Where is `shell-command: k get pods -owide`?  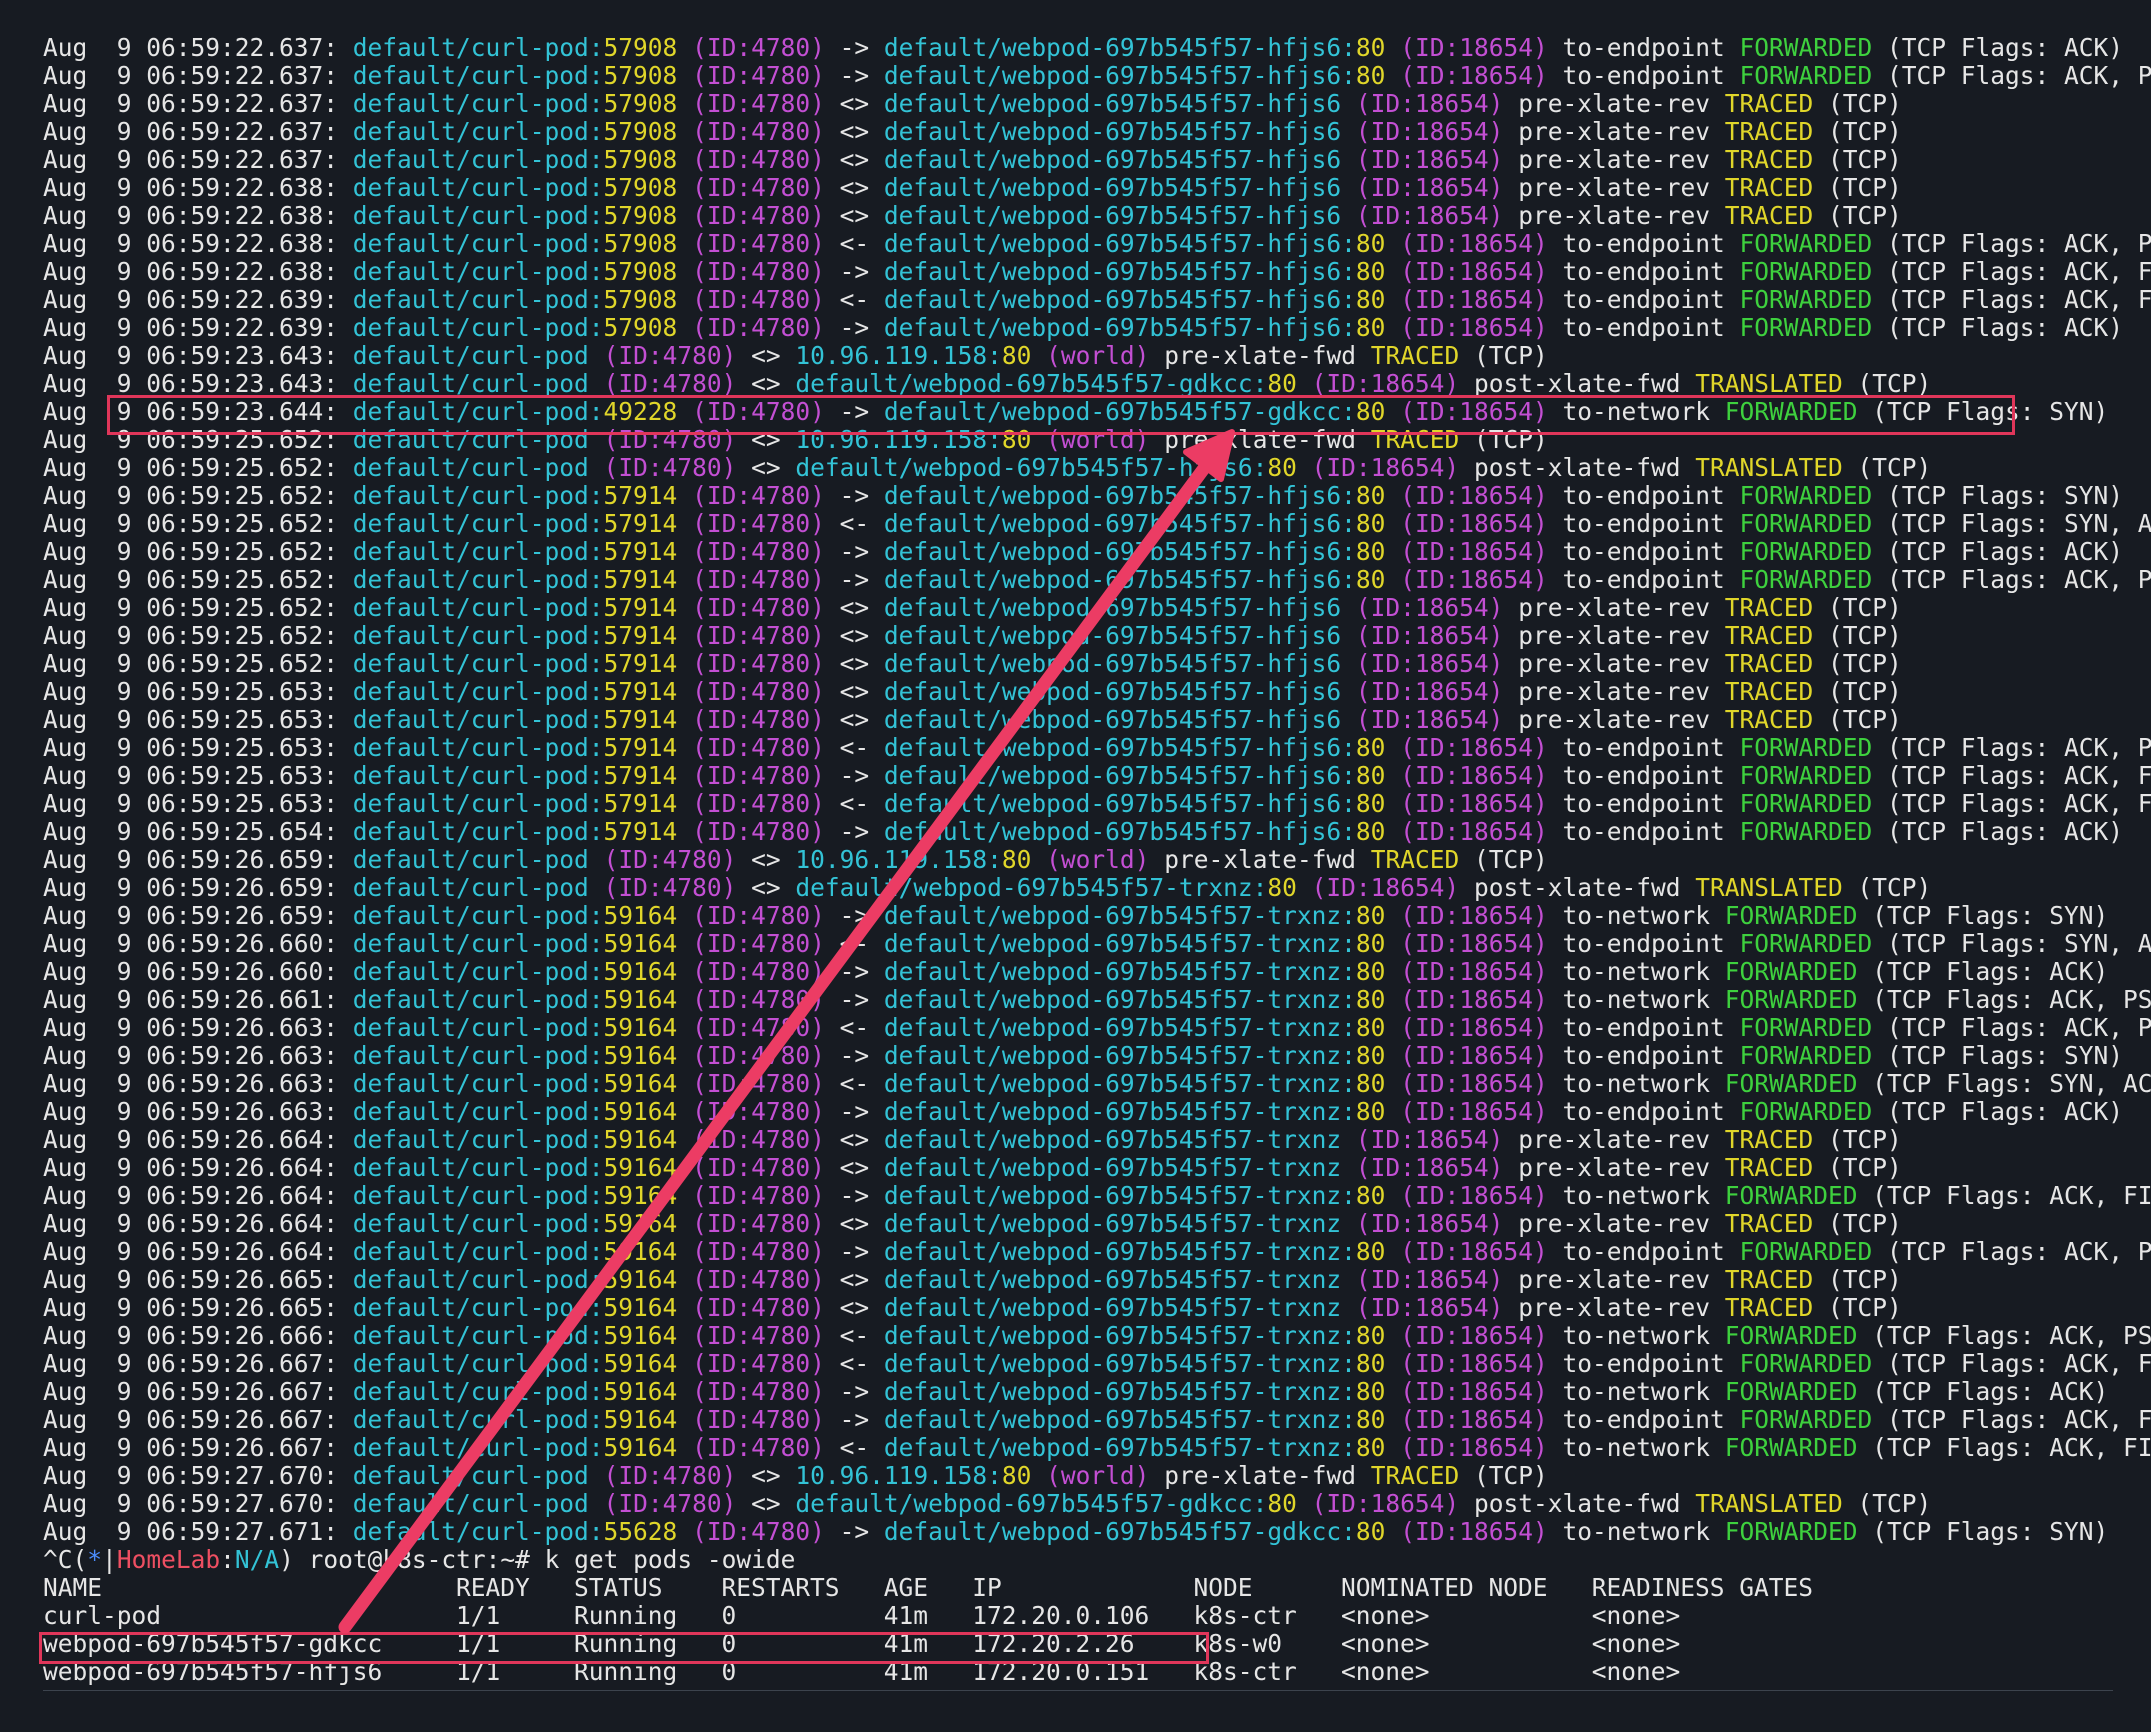
shell-command: k get pods -owide is located at coordinates (670, 1559).